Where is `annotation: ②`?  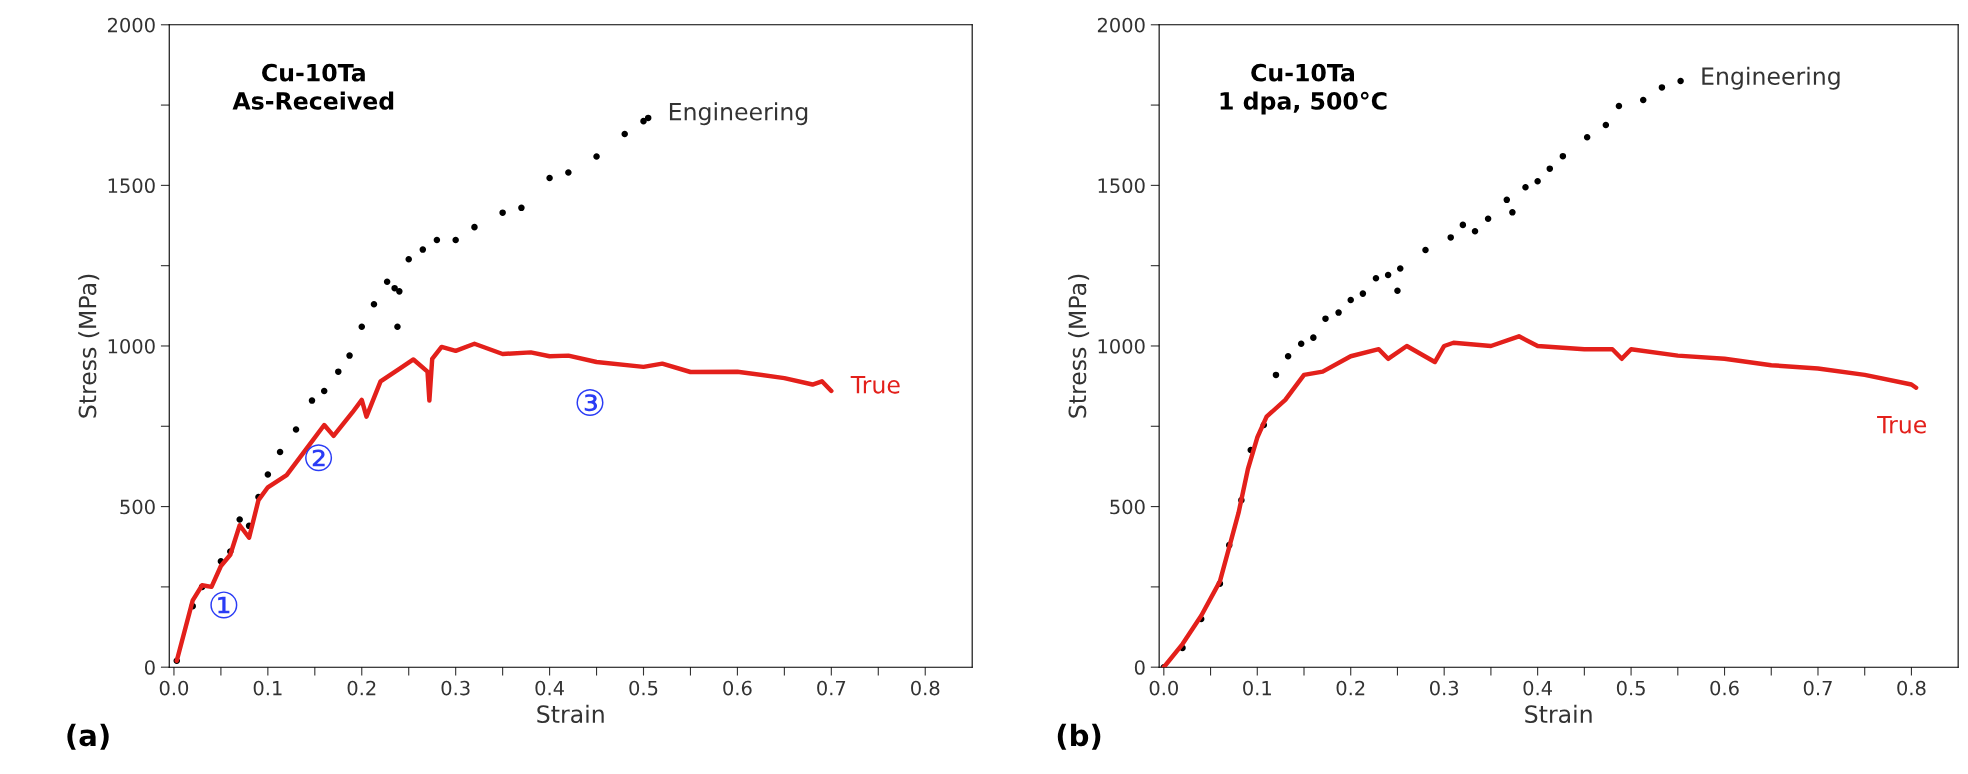
annotation: ② is located at coordinates (319, 458).